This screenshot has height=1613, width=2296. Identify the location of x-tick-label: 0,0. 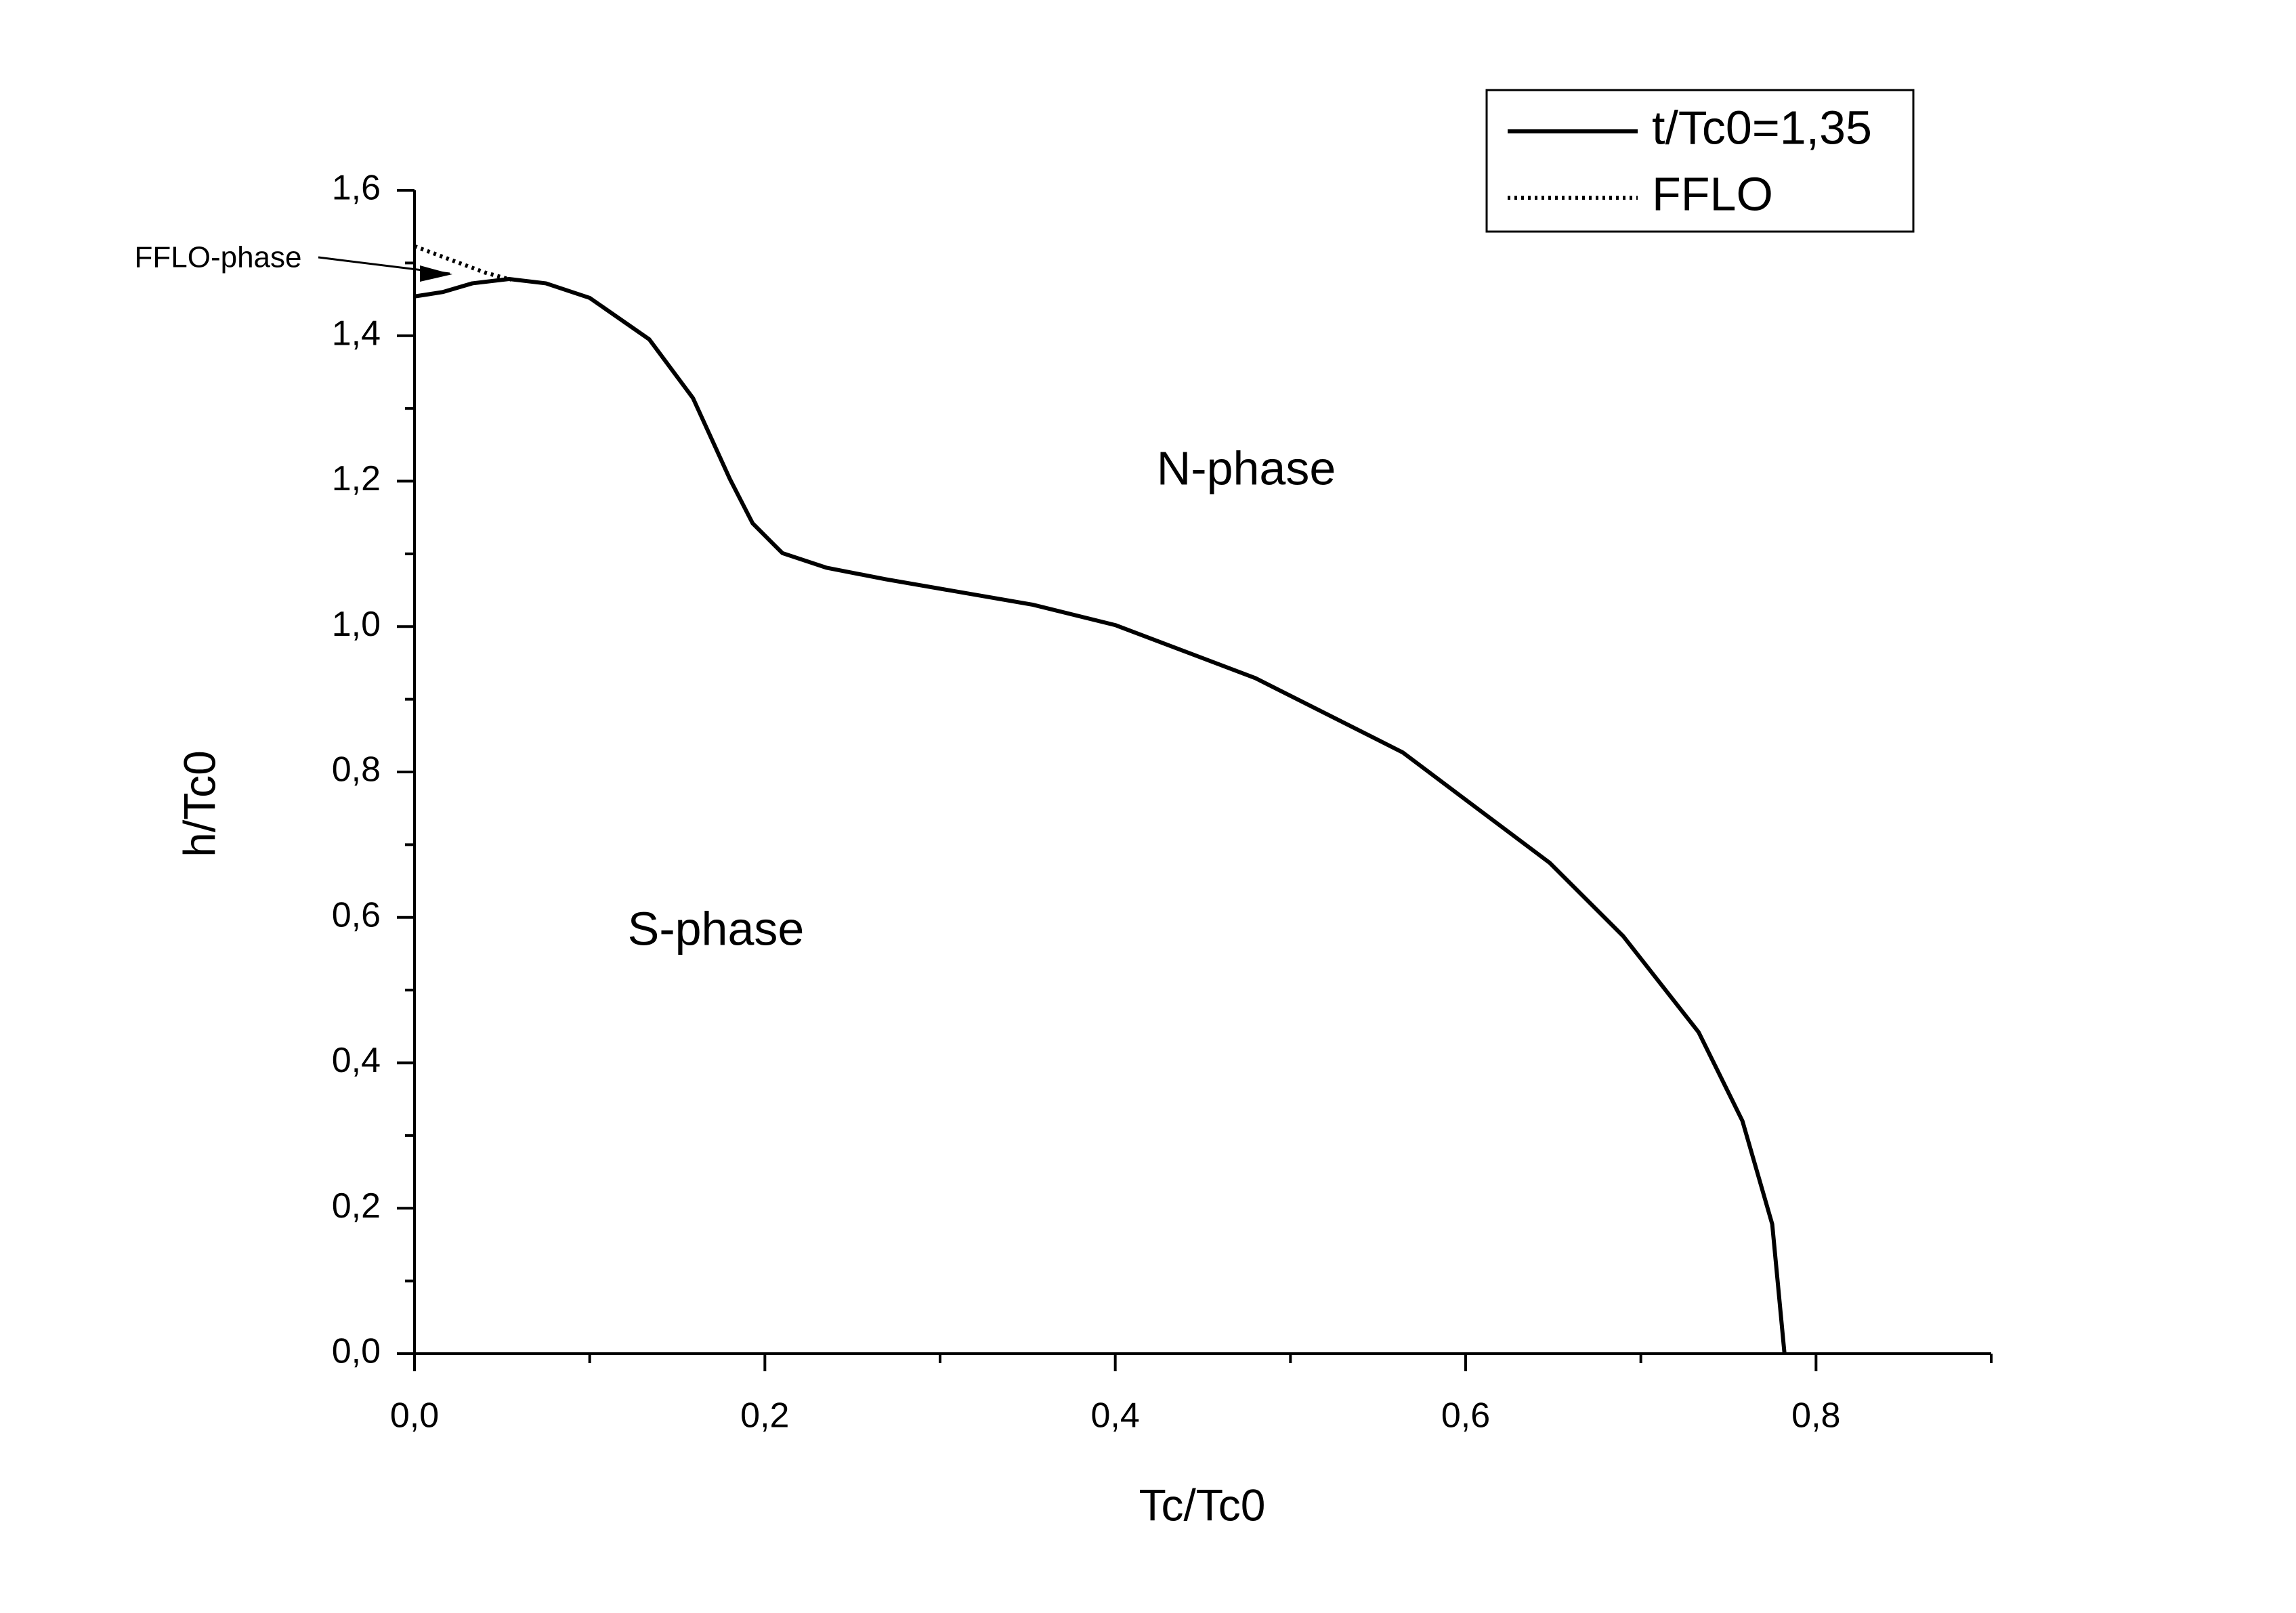
(414, 1416).